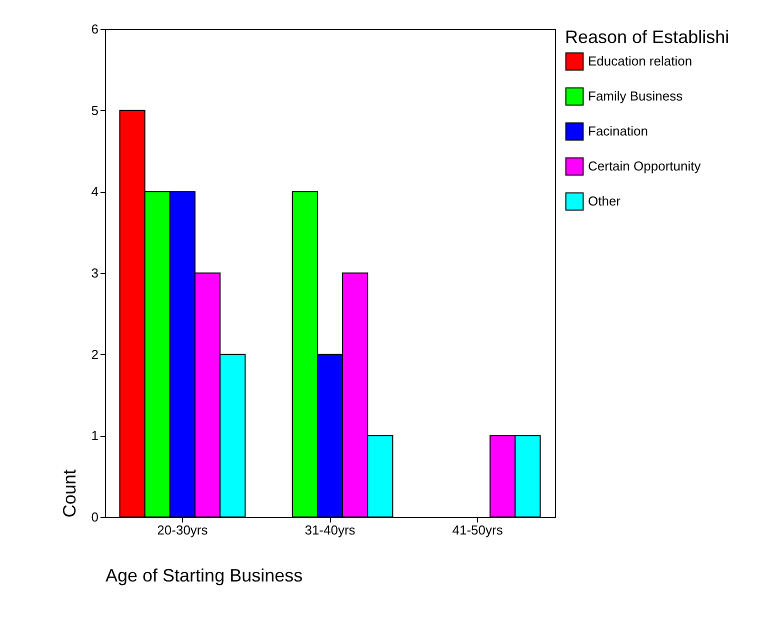  Describe the element at coordinates (94, 517) in the screenshot. I see `y-tick-label: 0` at that location.